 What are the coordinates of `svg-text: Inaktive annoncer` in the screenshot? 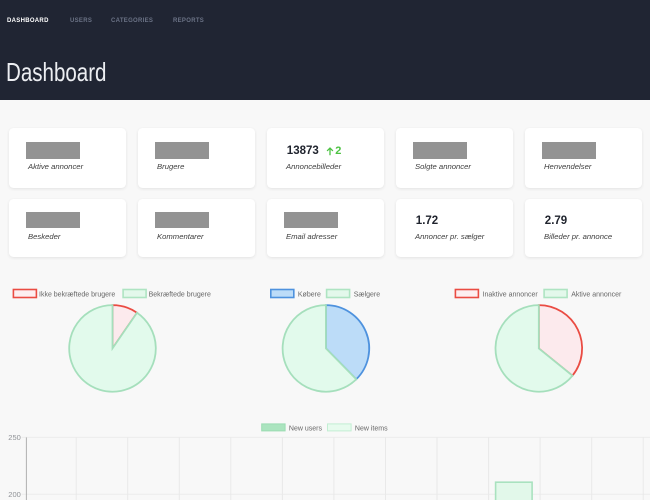 It's located at (511, 295).